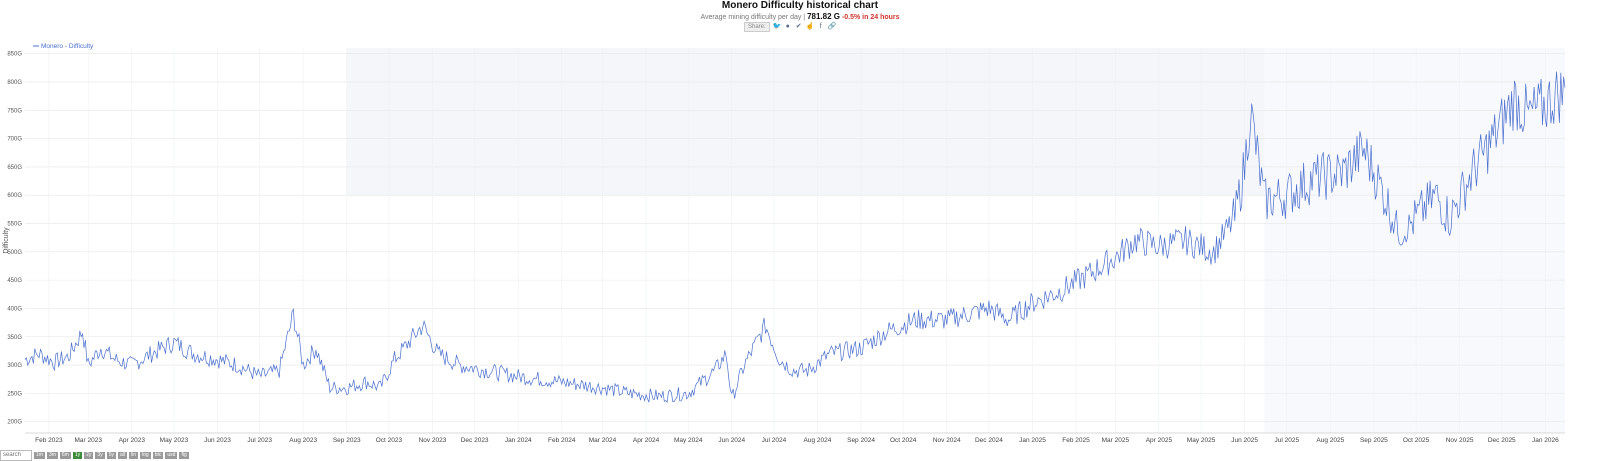 The height and width of the screenshot is (461, 1600). What do you see at coordinates (475, 440) in the screenshot?
I see `x-tick-label: Dec 2023` at bounding box center [475, 440].